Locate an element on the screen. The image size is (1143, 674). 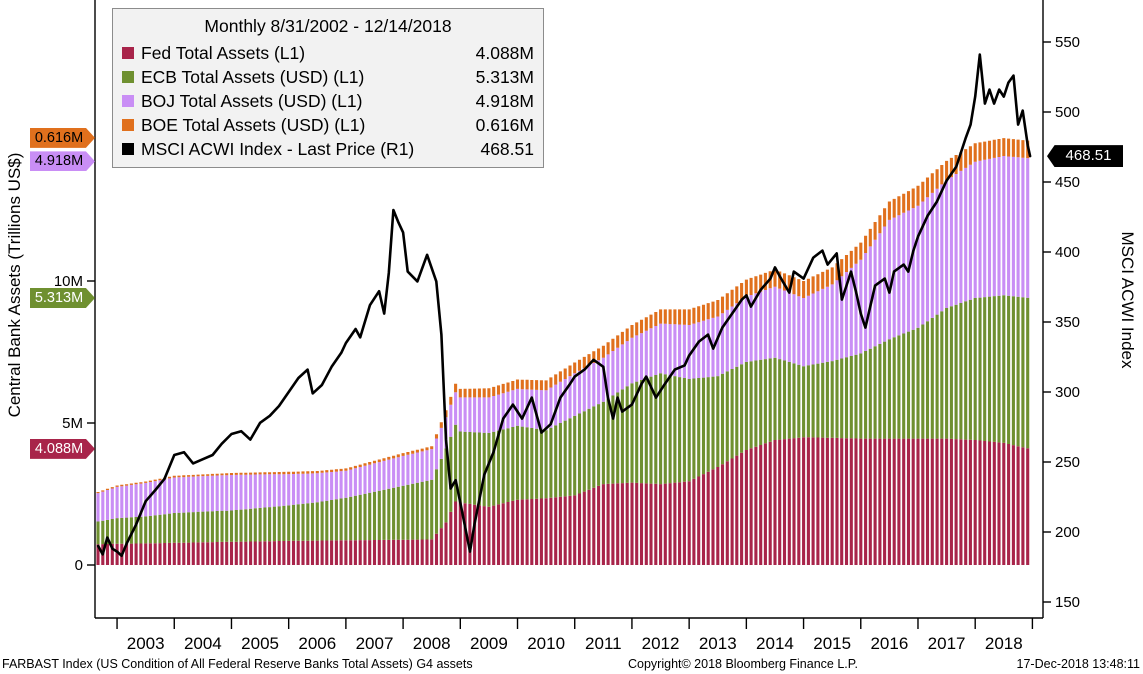
ecb-swatch-icon is located at coordinates (128, 77).